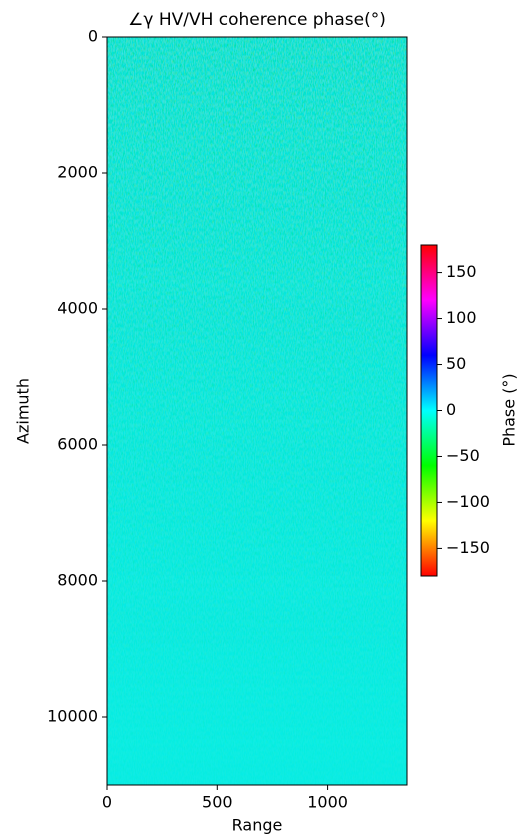 The height and width of the screenshot is (836, 526). Describe the element at coordinates (93, 36) in the screenshot. I see `y-tick-label: 0` at that location.